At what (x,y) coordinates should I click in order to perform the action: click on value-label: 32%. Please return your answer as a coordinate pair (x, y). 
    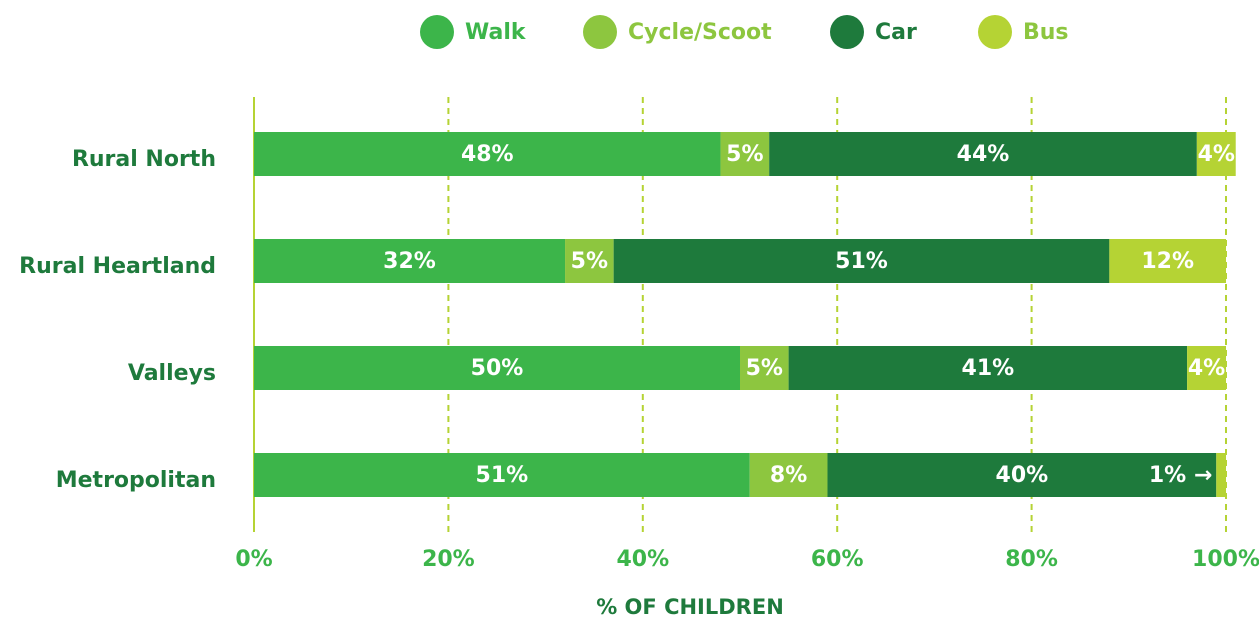
    Looking at the image, I should click on (409, 261).